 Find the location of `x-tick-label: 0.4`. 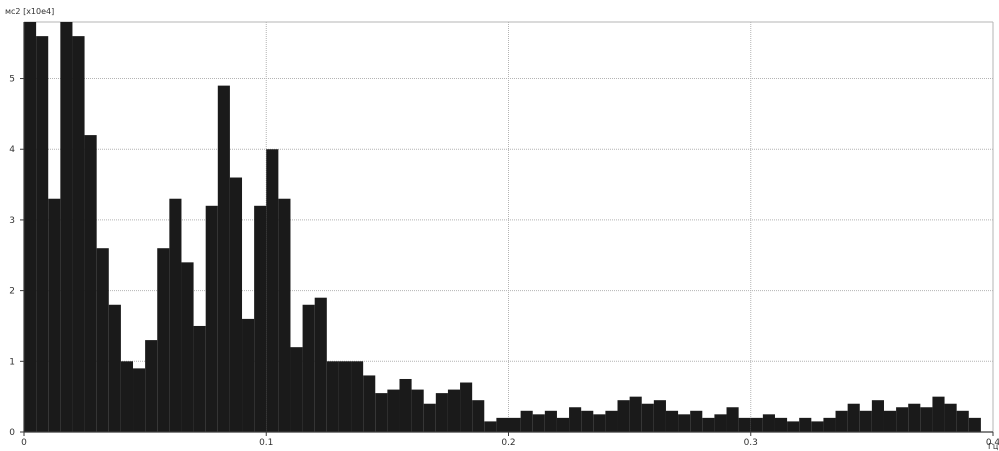

x-tick-label: 0.4 is located at coordinates (992, 443).